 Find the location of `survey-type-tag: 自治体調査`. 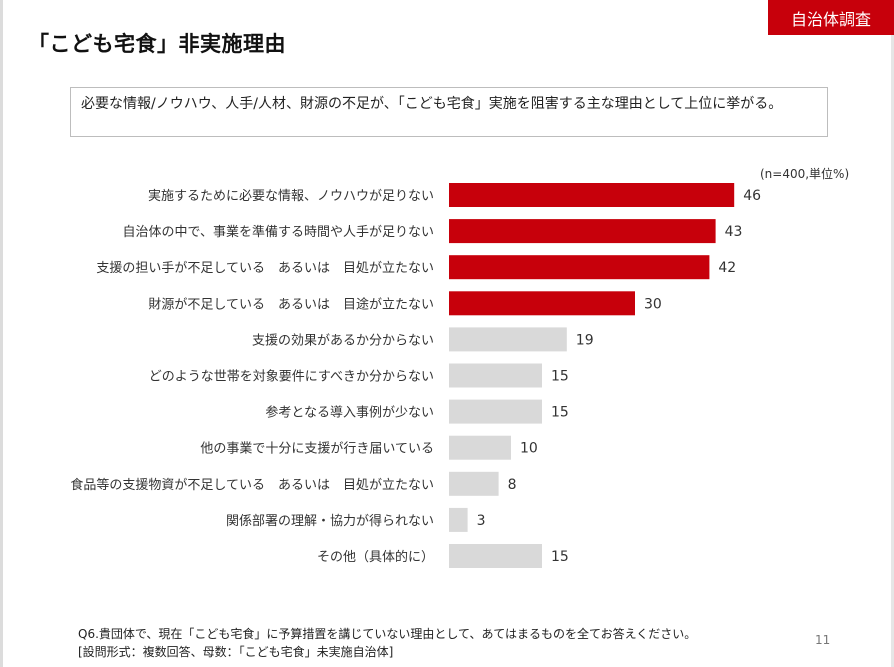

survey-type-tag: 自治体調査 is located at coordinates (831, 17).